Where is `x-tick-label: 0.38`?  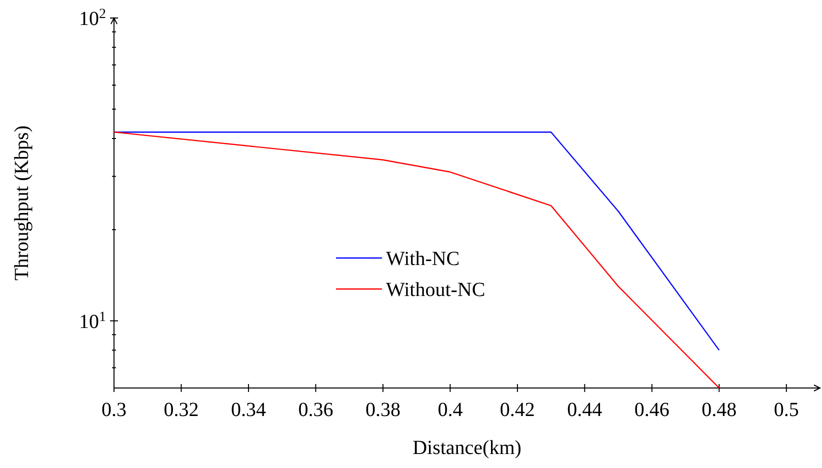 x-tick-label: 0.38 is located at coordinates (382, 410).